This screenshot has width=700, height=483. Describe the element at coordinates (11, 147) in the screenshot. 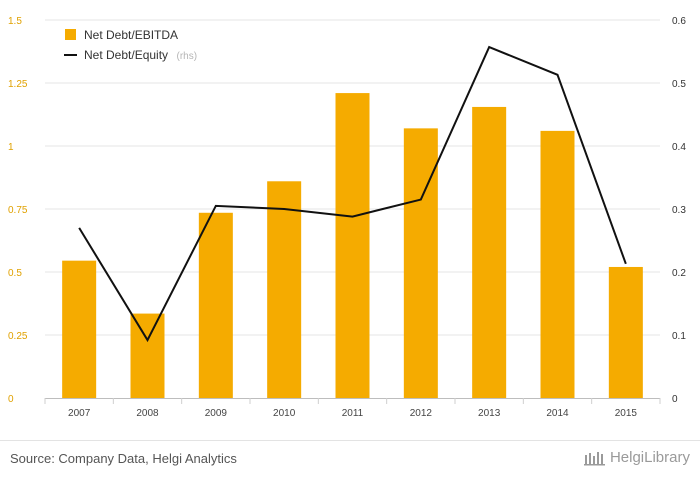

I see `left-tick-label: 1` at that location.